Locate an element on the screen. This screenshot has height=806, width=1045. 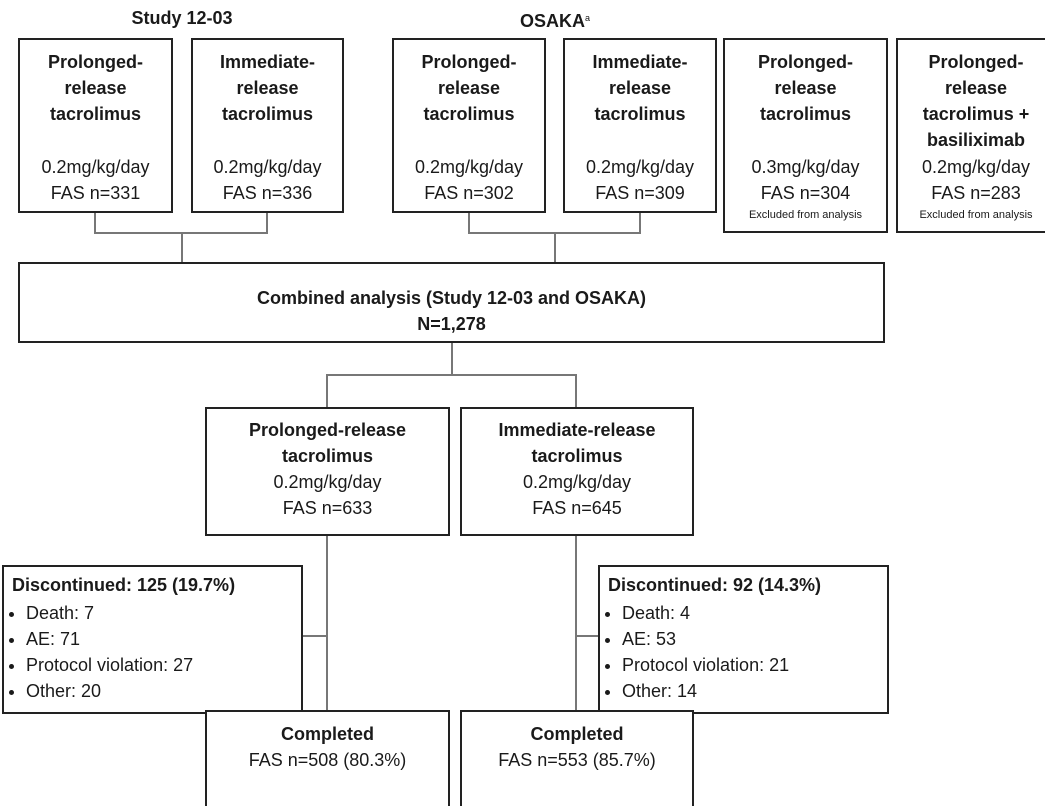
reason-item: Protocol violation: 21 is located at coordinates (754, 665).